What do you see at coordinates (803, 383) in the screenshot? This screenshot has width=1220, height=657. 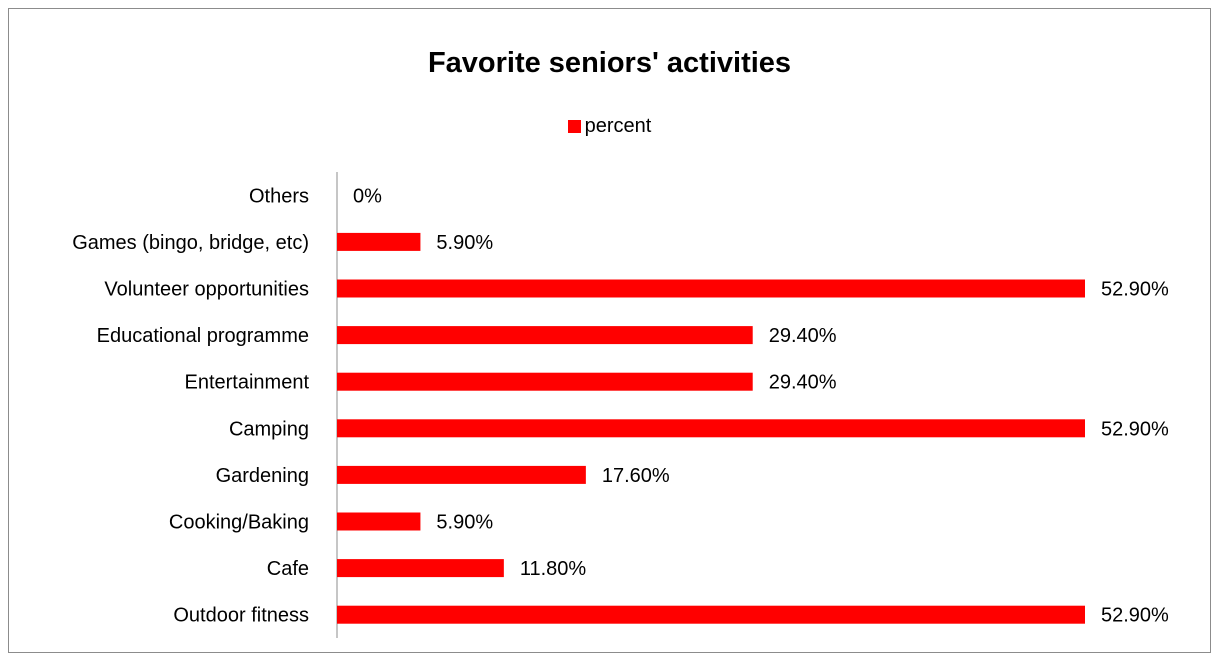 I see `data-label-4: 29.40%` at bounding box center [803, 383].